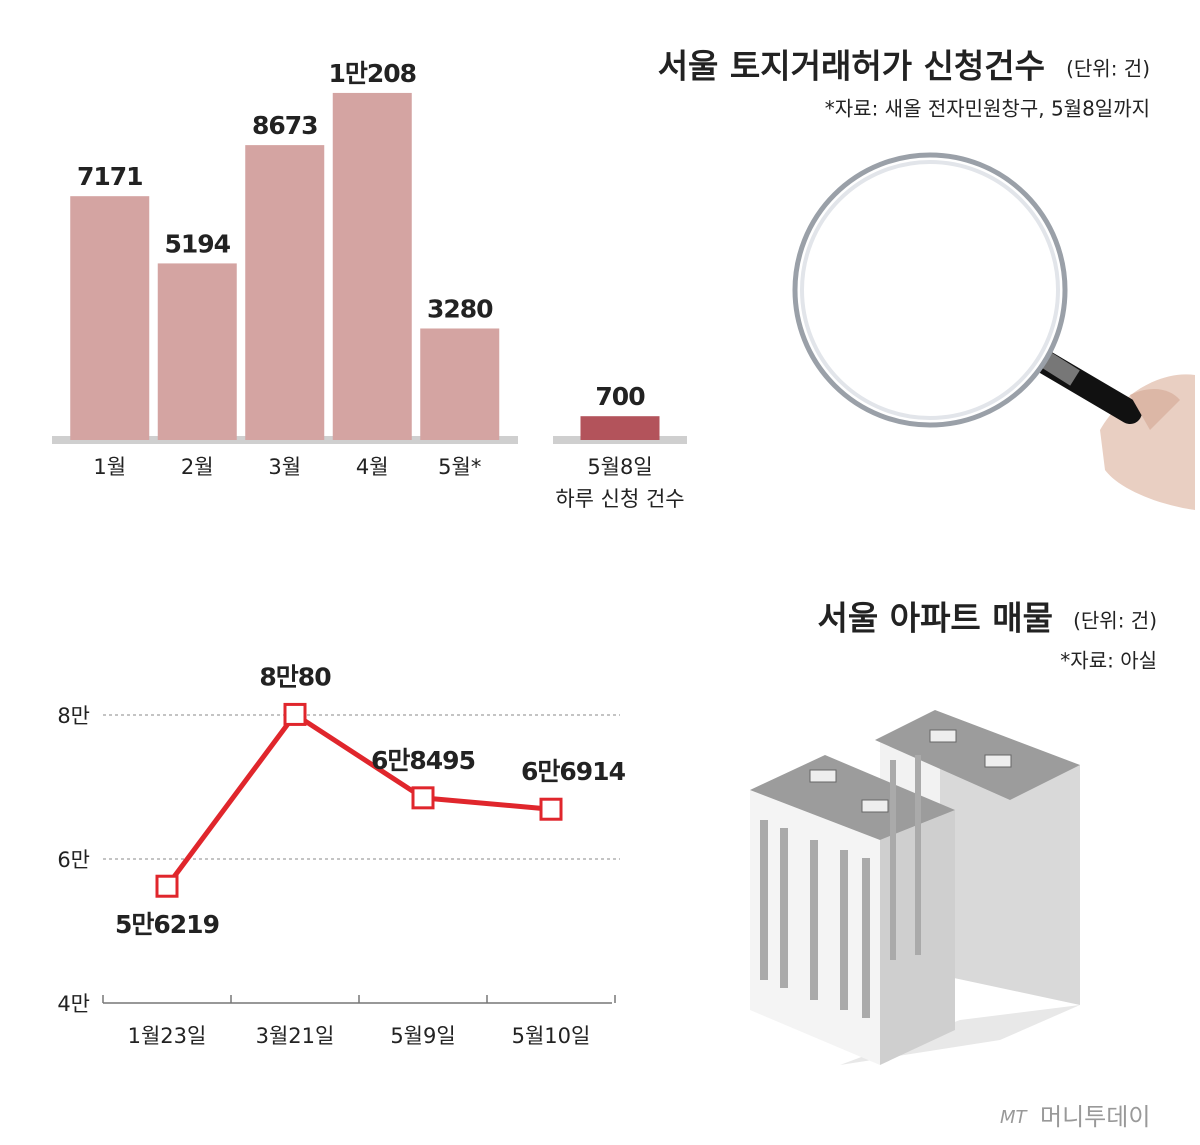 This screenshot has width=1200, height=1145. Describe the element at coordinates (73, 716) in the screenshot. I see `y-tick-label: 8만` at that location.